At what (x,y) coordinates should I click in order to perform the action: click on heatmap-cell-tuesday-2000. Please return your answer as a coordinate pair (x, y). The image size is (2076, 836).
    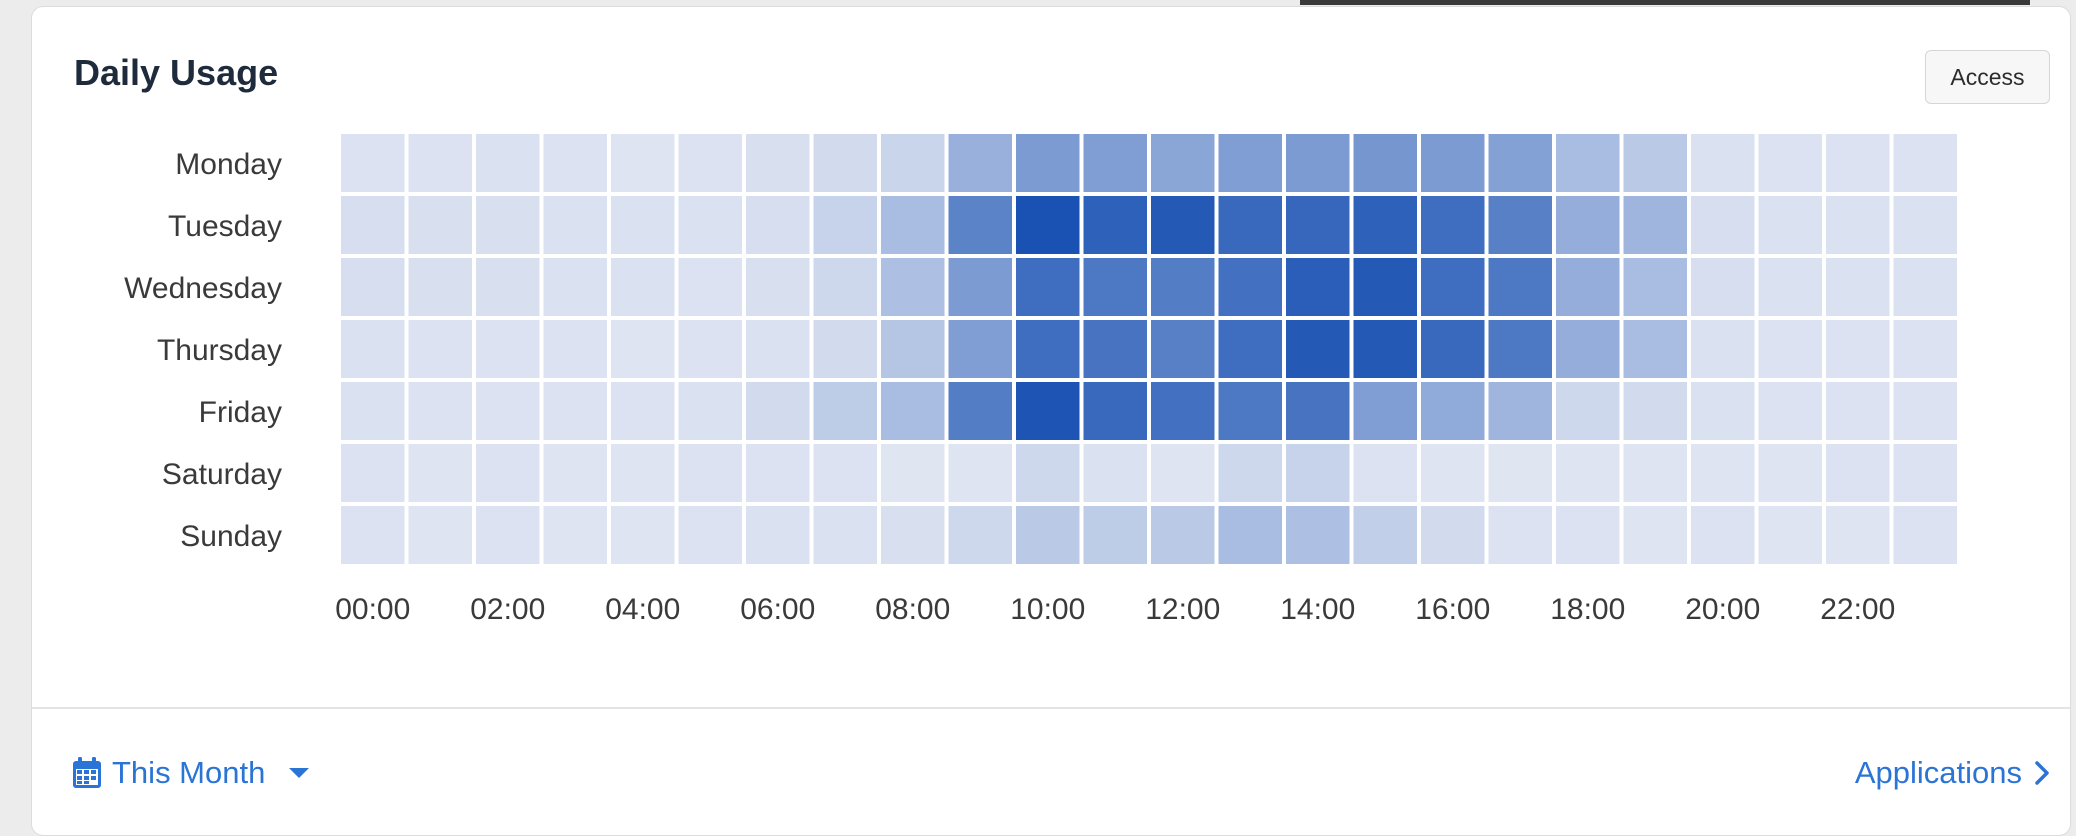
    Looking at the image, I should click on (1723, 225).